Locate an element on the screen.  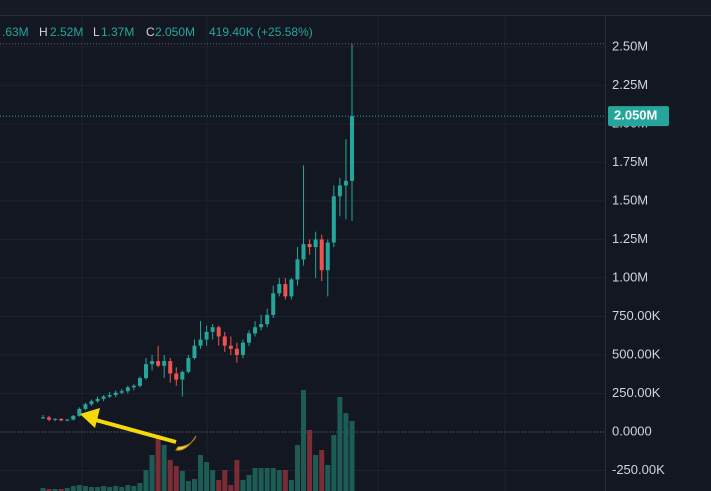
y-tick-label: 250.00K is located at coordinates (636, 392).